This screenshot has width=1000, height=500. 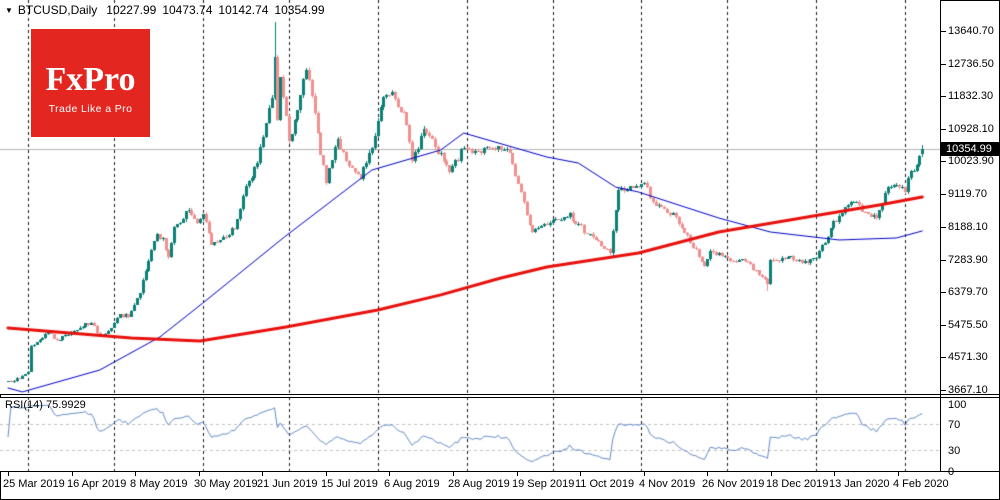 What do you see at coordinates (968, 292) in the screenshot?
I see `price-axis-label: 6379.70` at bounding box center [968, 292].